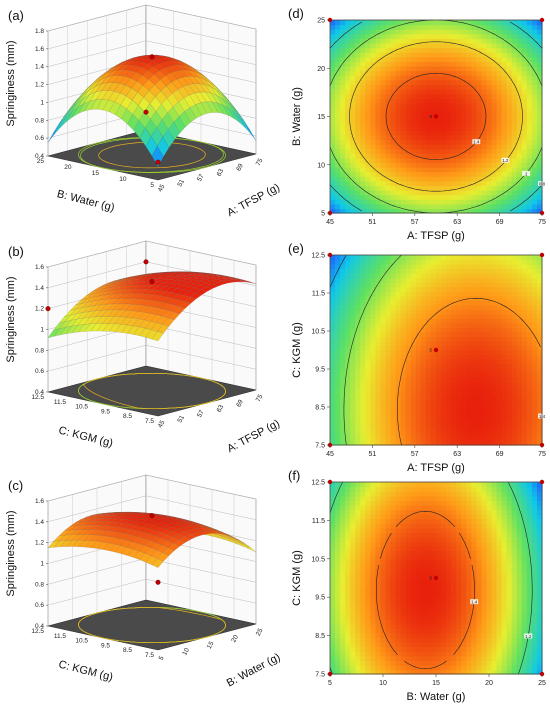  Describe the element at coordinates (123, 179) in the screenshot. I see `y-tick-label: 10` at that location.